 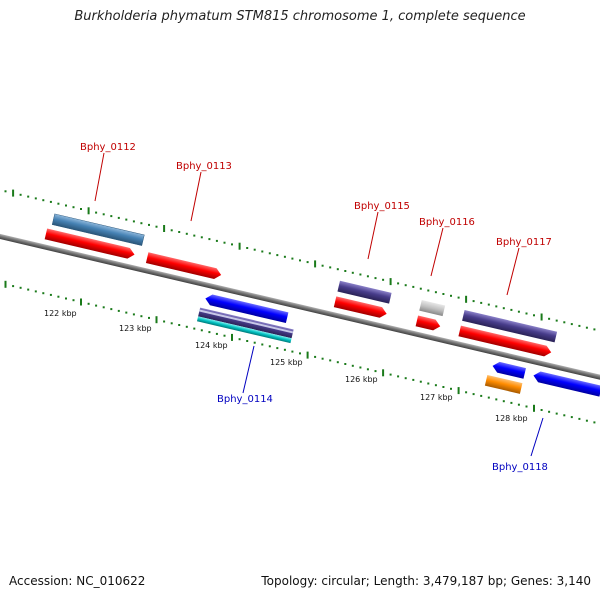 What do you see at coordinates (90, 244) in the screenshot?
I see `feature-bphy-0112-cds` at bounding box center [90, 244].